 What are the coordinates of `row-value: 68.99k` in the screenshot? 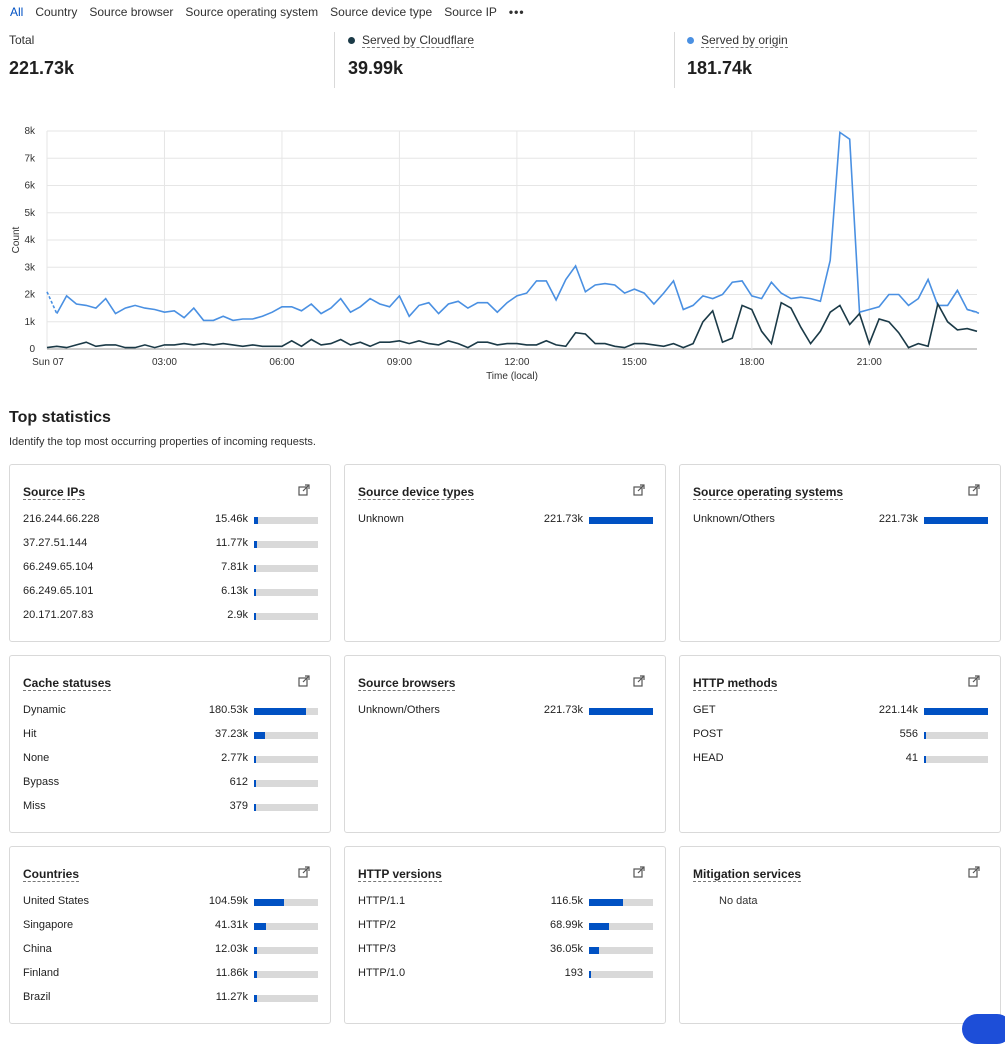 It's located at (566, 925).